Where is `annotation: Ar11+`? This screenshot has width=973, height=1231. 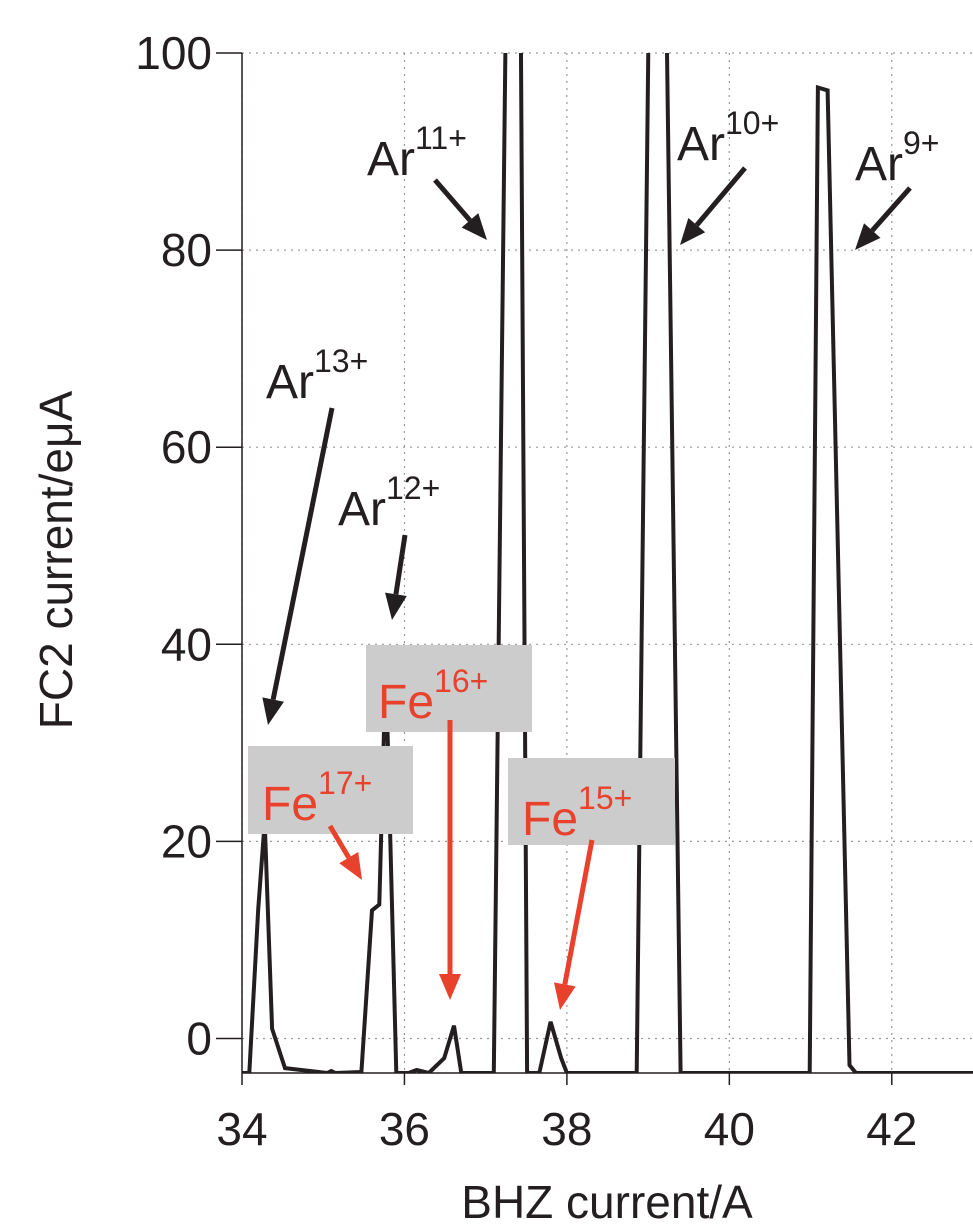 annotation: Ar11+ is located at coordinates (417, 153).